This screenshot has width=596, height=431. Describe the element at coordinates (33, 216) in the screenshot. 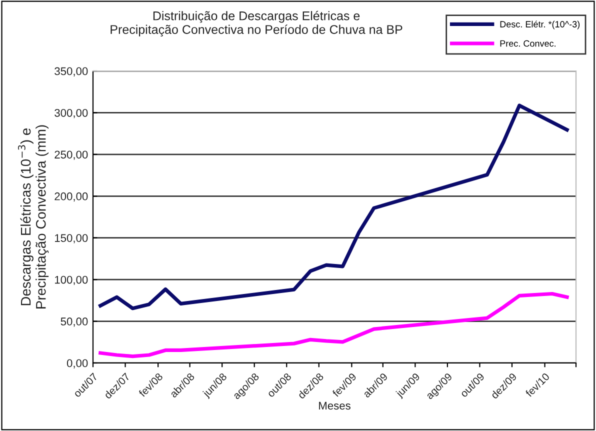

I see `y-axis-title: Descargas Elétricas (10$^{−3}$) e Precipitação Convectiva (mm)` at that location.